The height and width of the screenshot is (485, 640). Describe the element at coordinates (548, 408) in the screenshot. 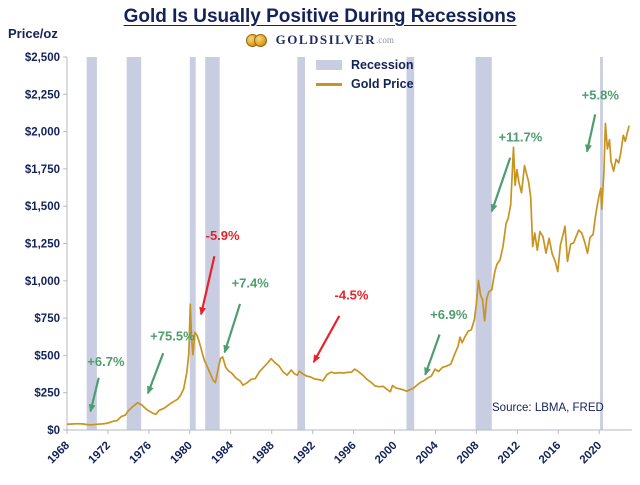

I see `source-note: Source: LBMA, FRED` at that location.